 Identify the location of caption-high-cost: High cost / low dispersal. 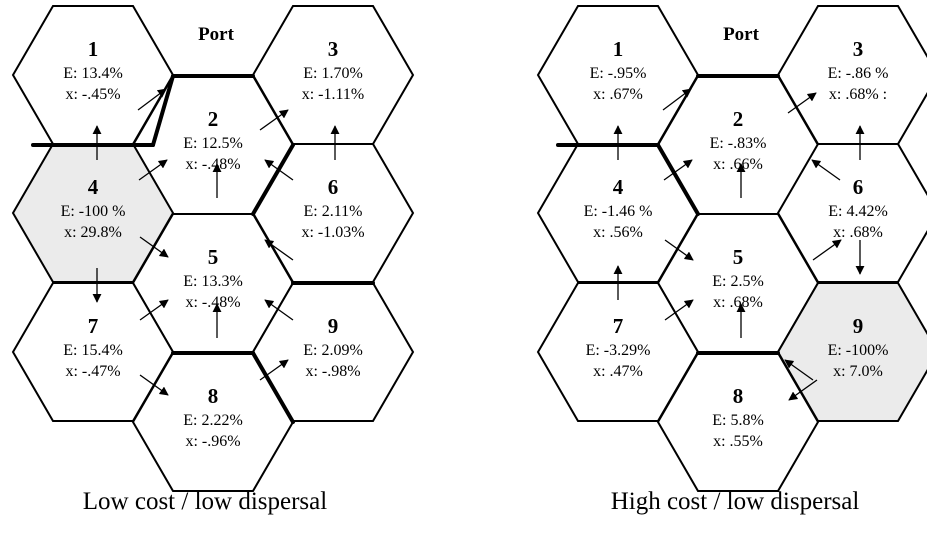
(735, 501).